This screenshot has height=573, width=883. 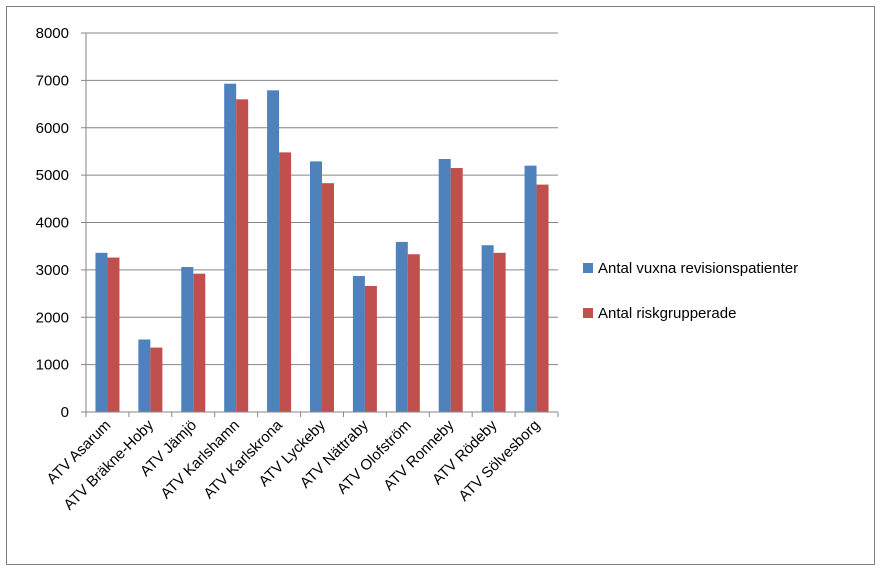 I want to click on y-tick-label: 1000, so click(x=52, y=365).